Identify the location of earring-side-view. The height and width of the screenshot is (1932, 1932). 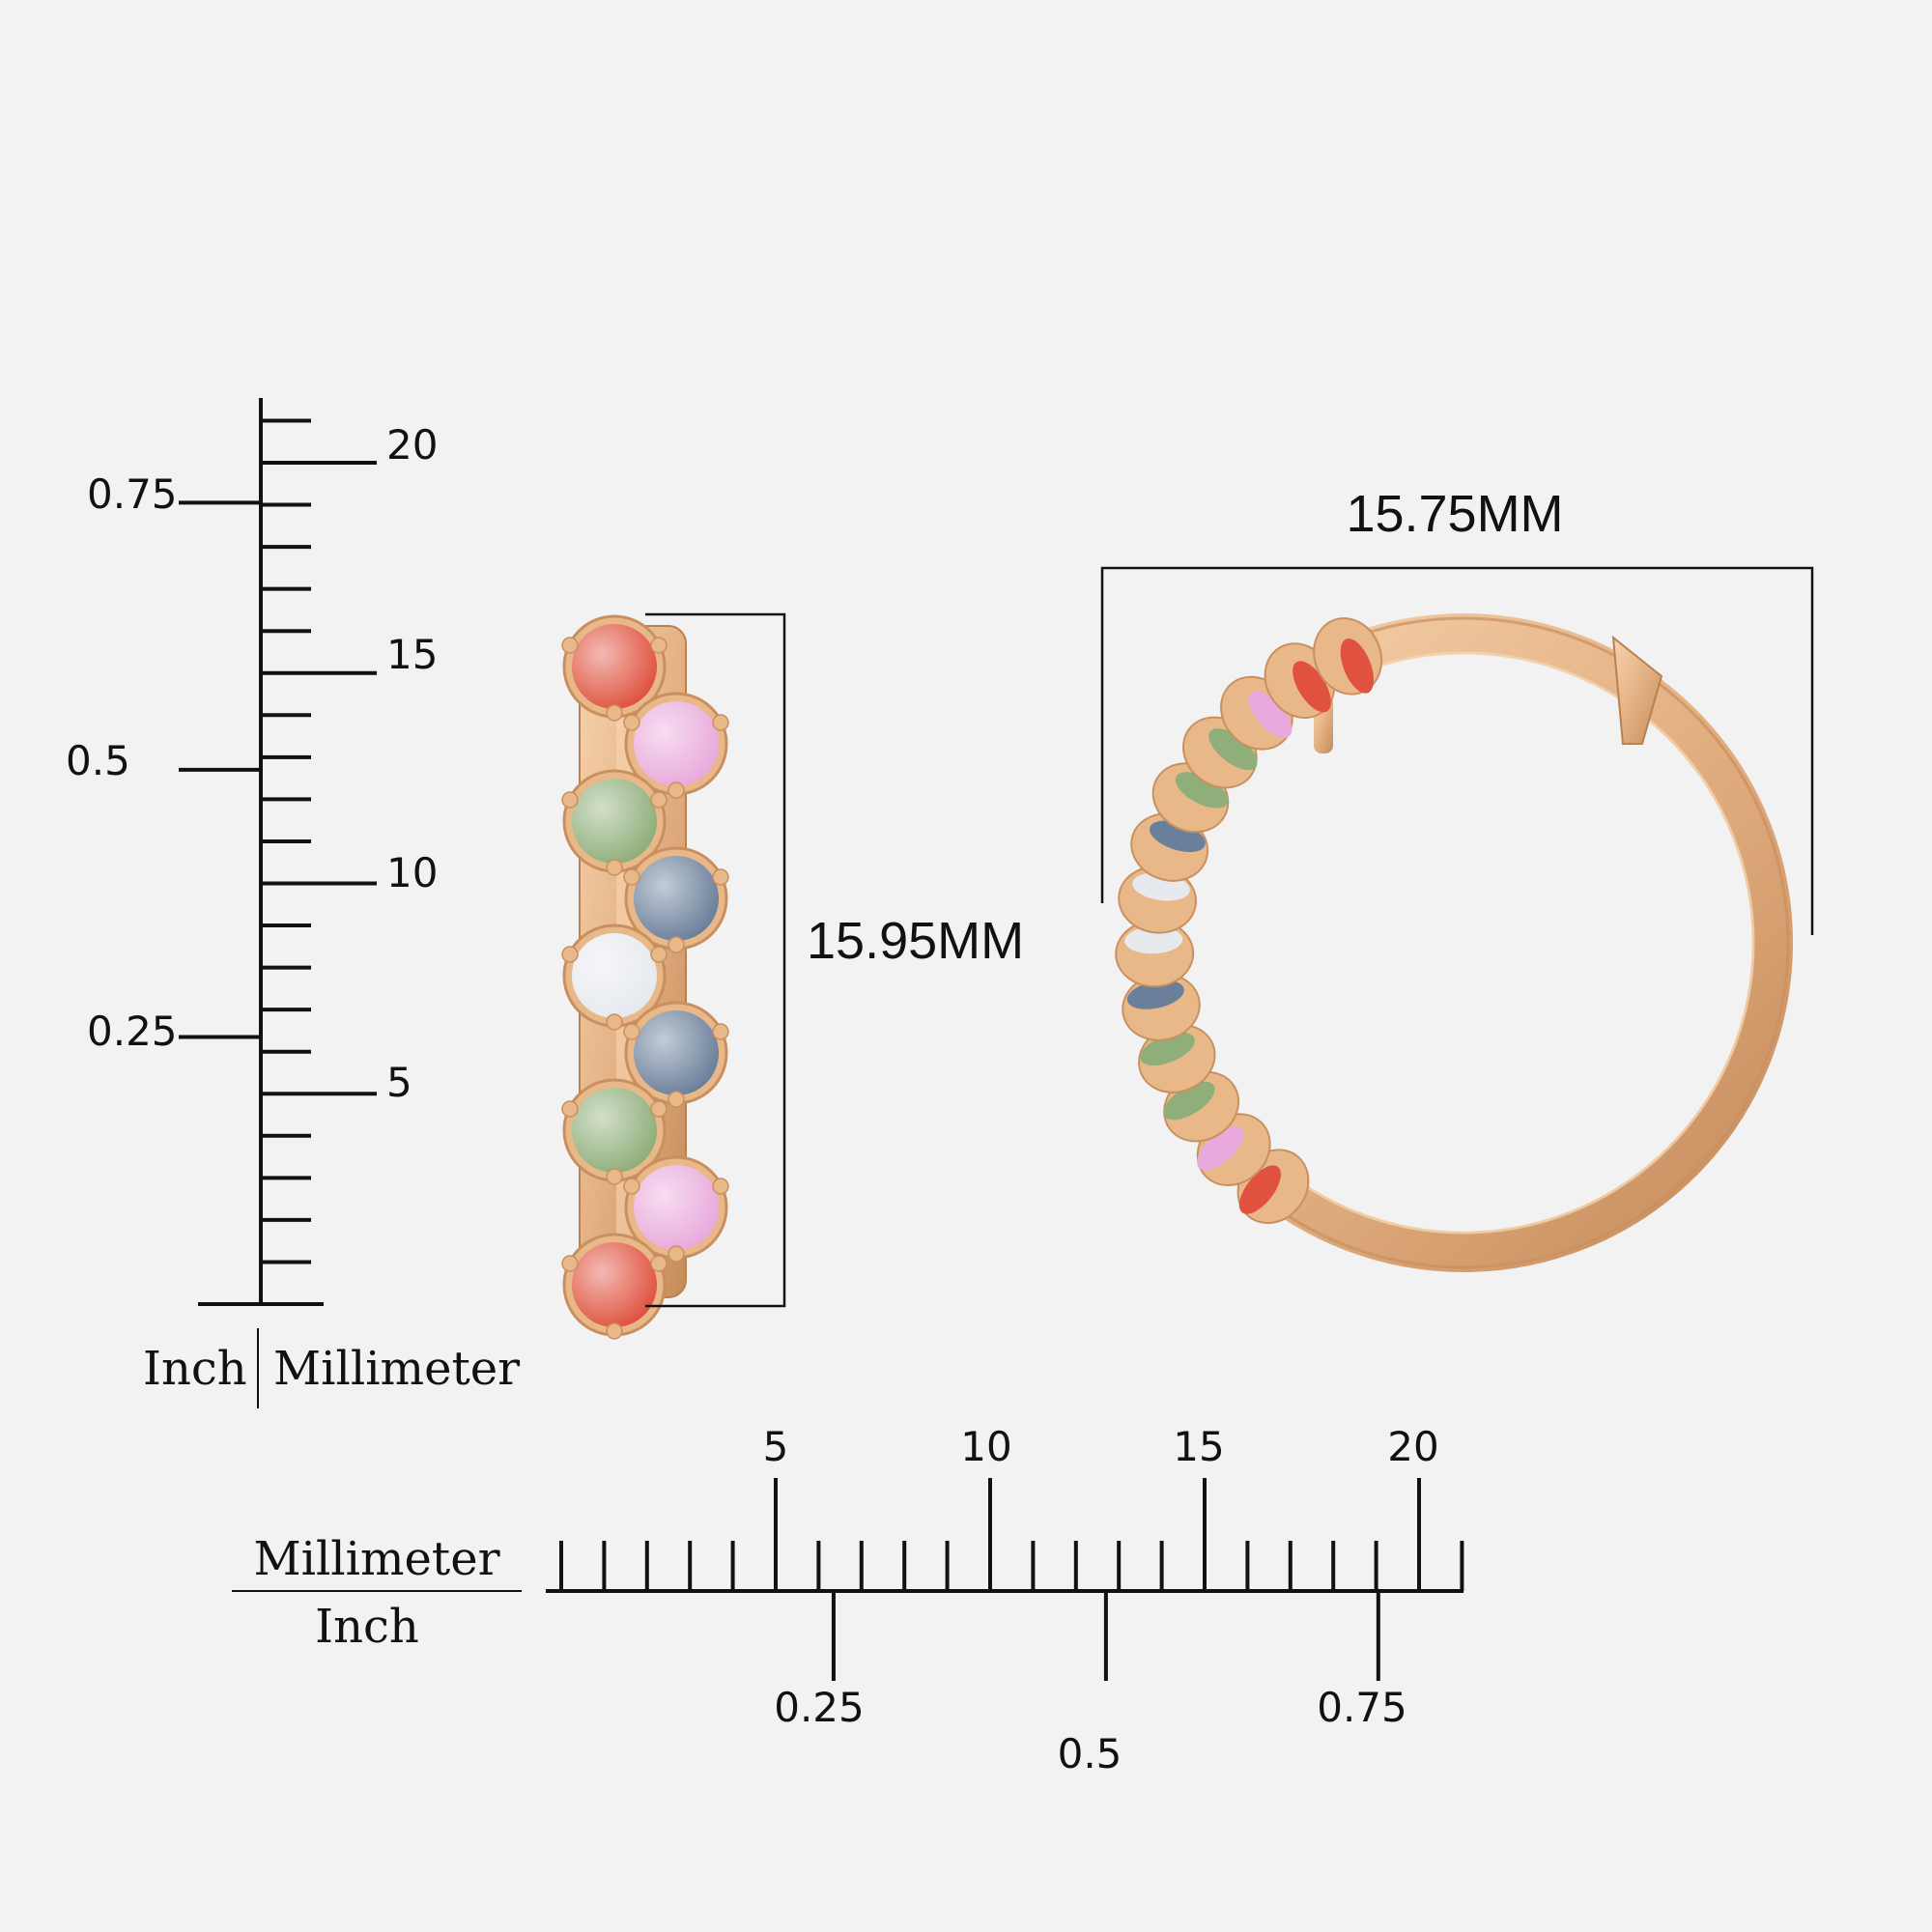
(645, 977).